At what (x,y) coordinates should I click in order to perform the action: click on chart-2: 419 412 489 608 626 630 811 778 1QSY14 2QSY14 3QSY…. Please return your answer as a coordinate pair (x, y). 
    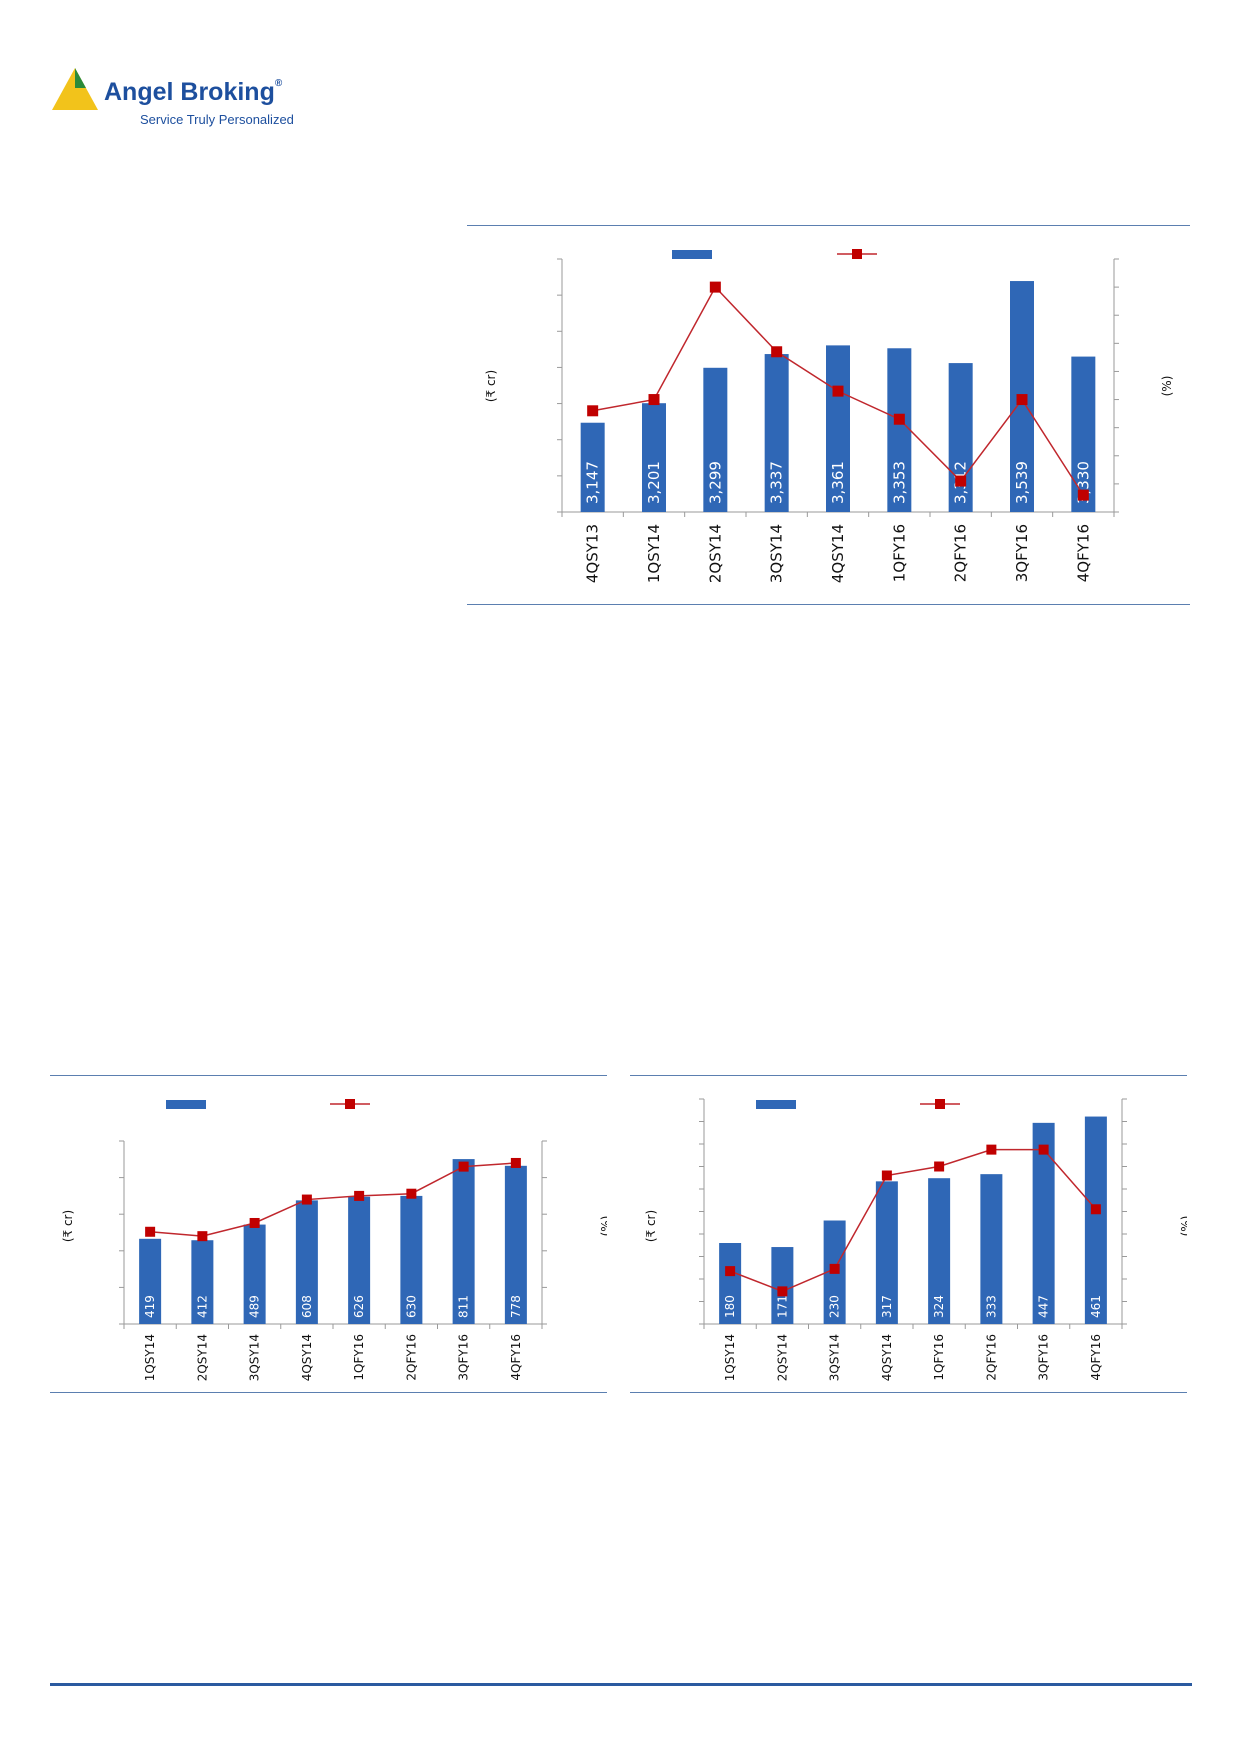
    Looking at the image, I should click on (334, 1240).